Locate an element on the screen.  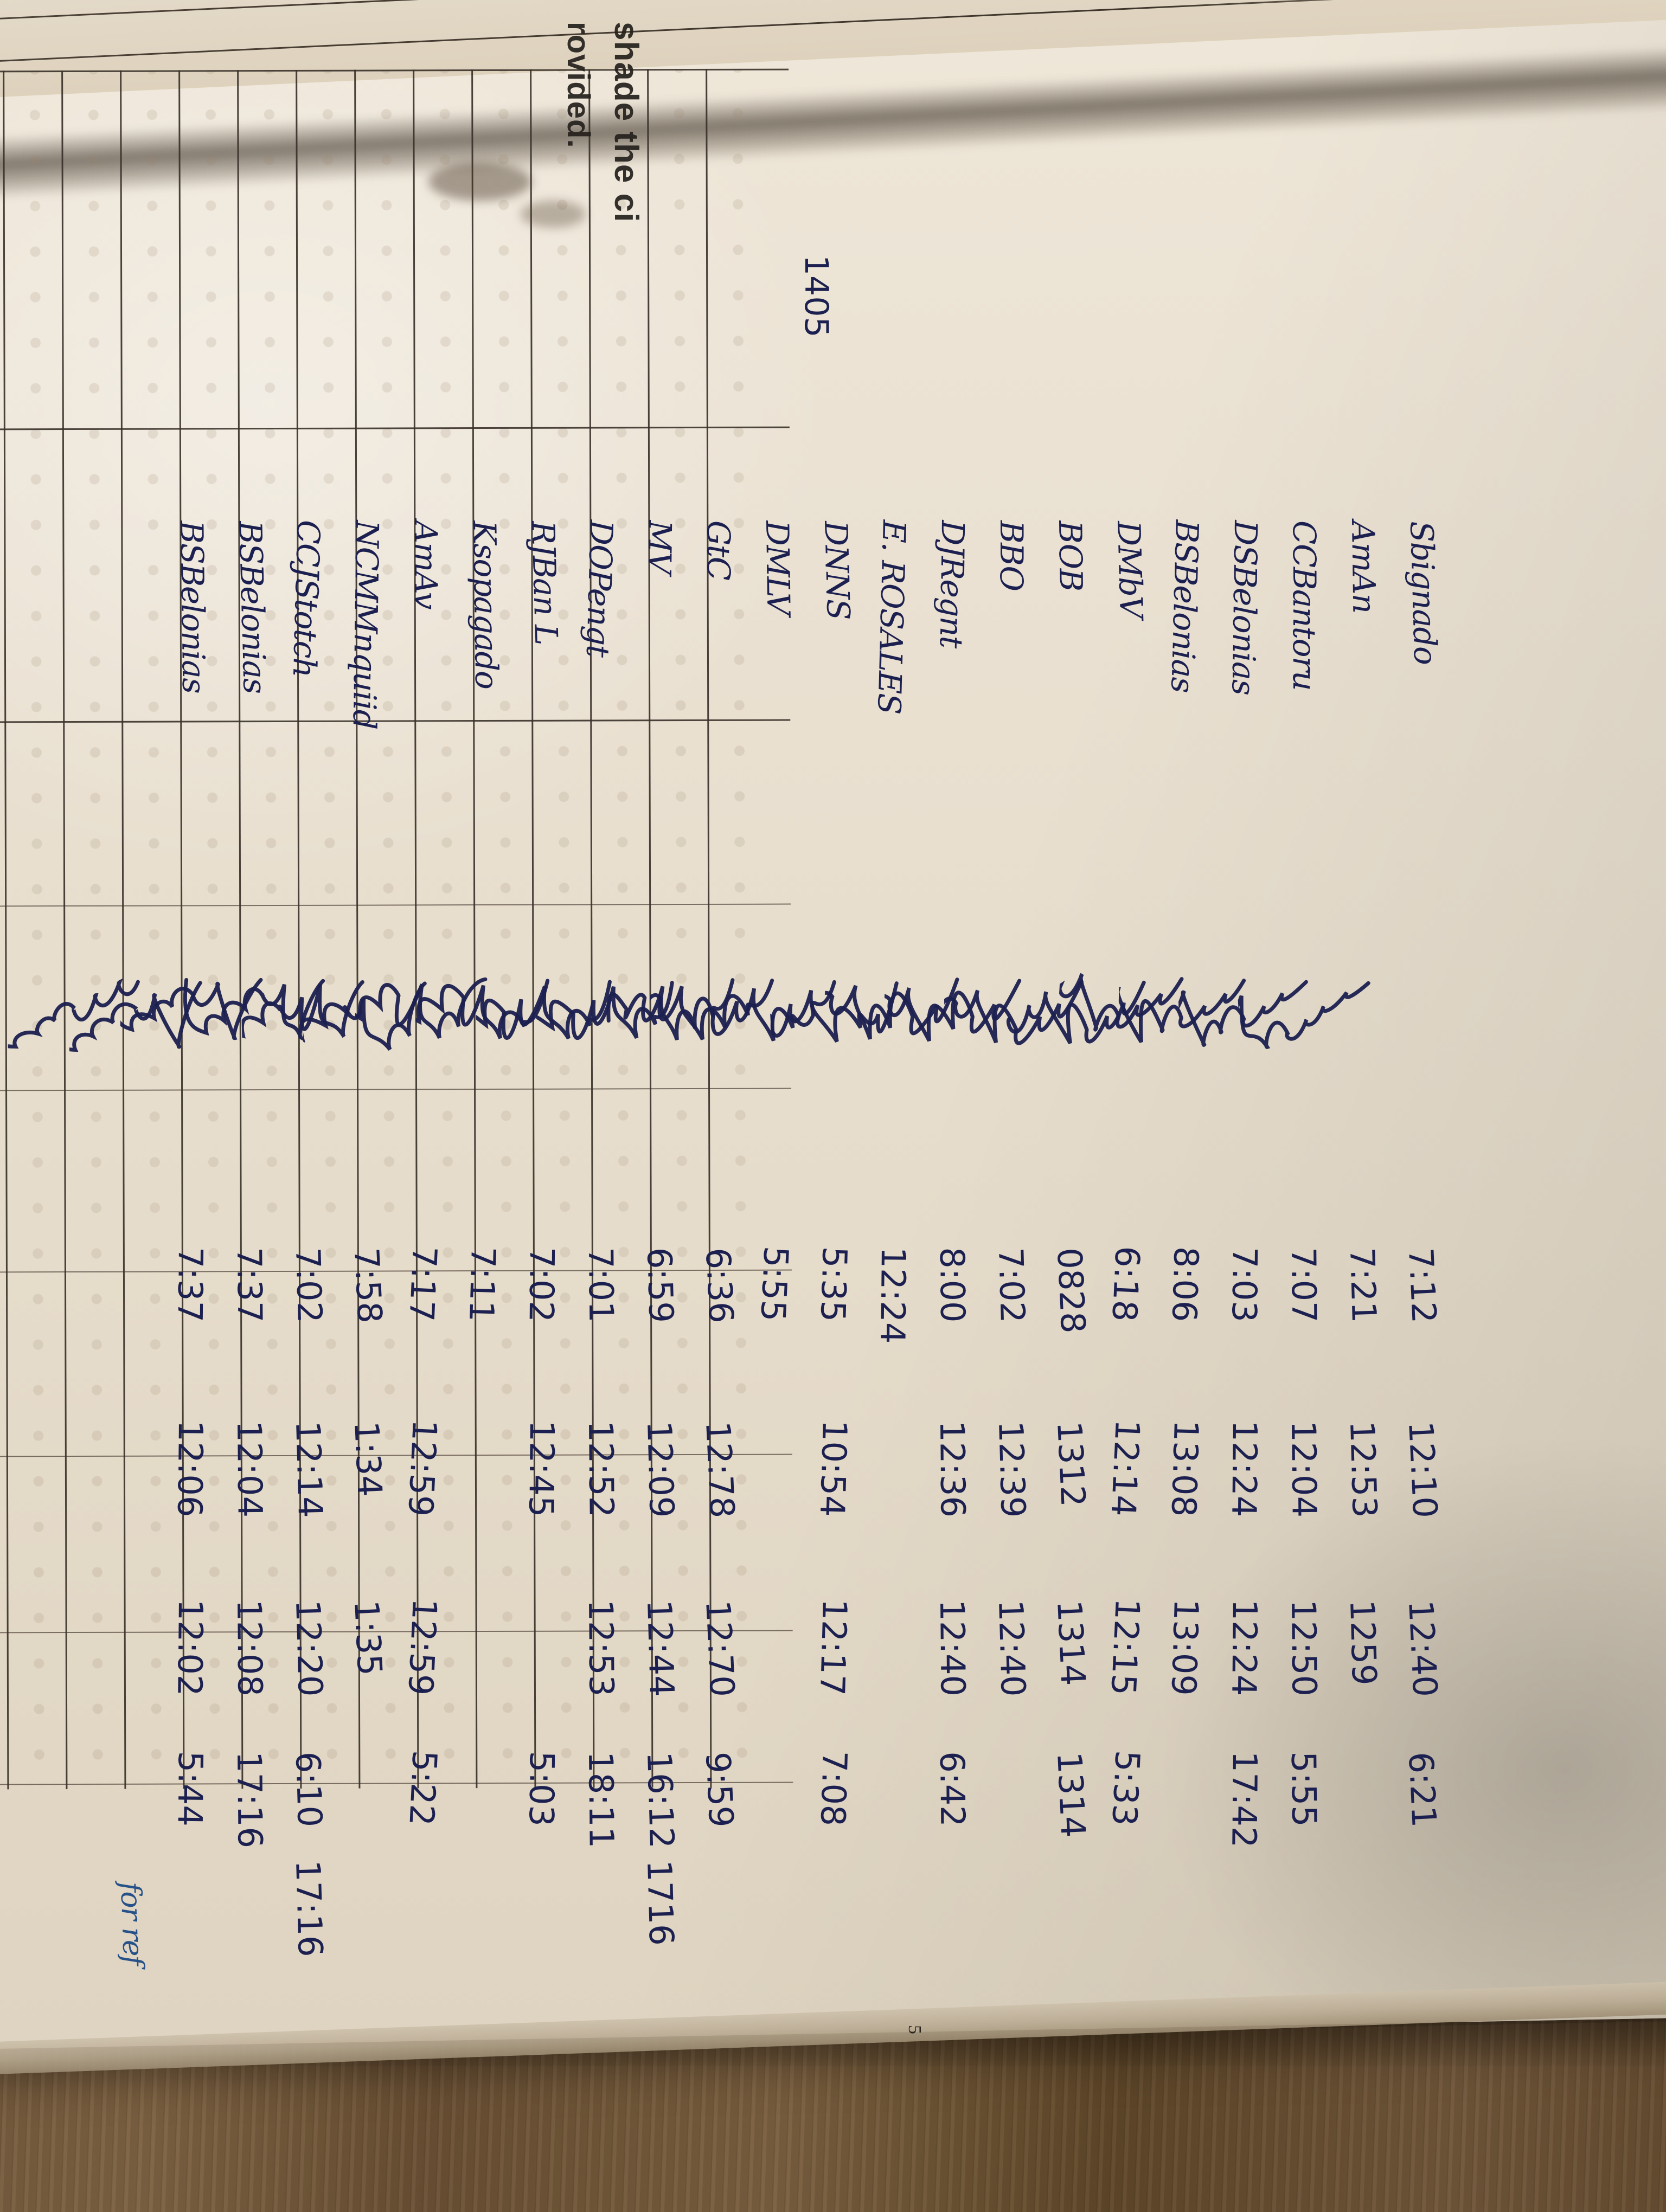
cell-time-out-pm: 5:33 is located at coordinates (1126, 1788).